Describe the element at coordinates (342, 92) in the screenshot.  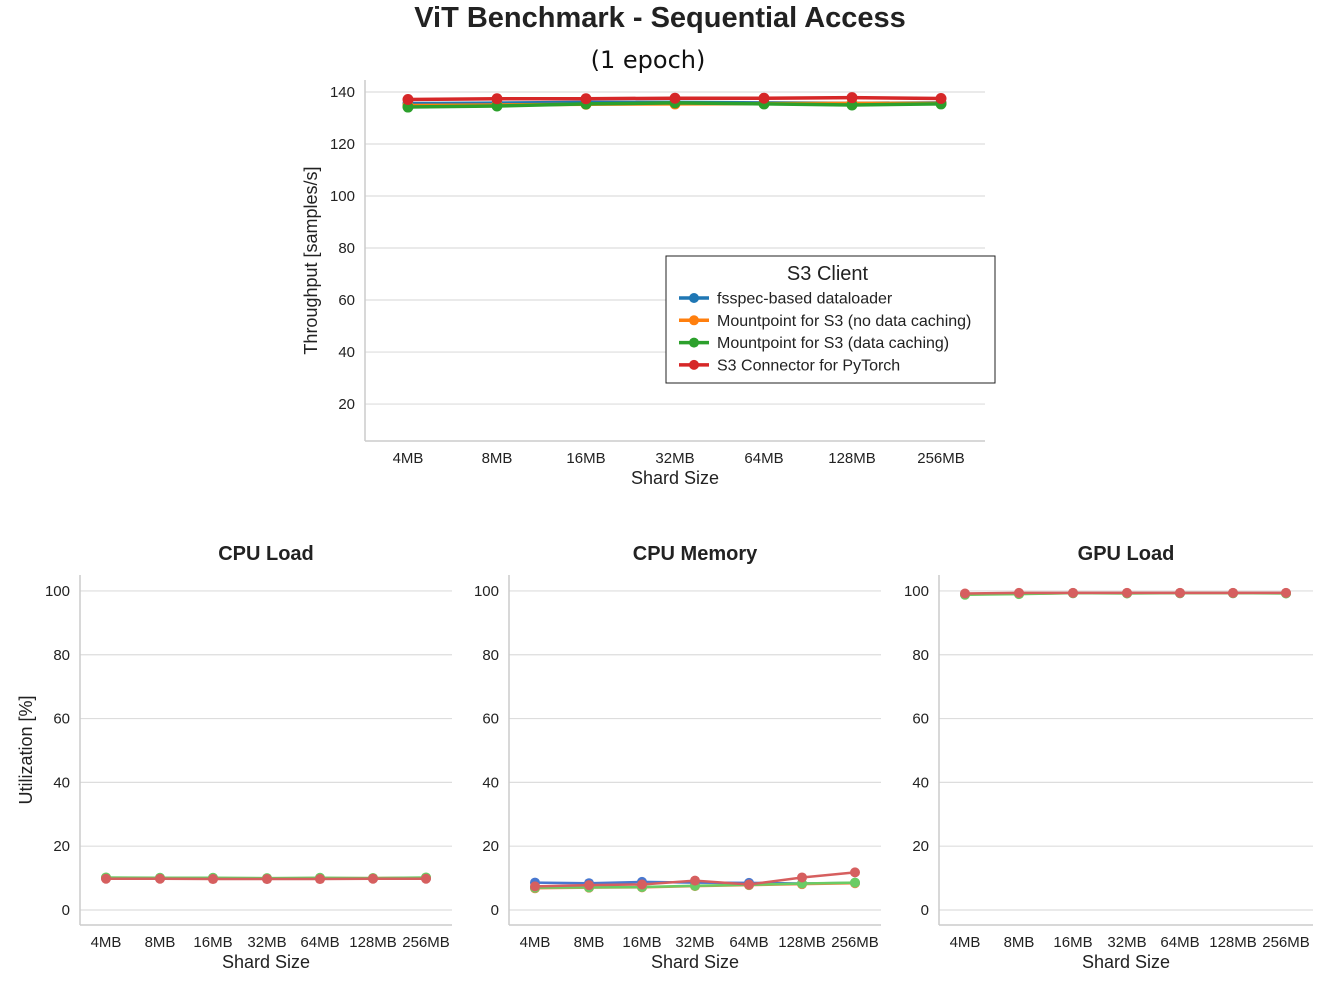
I see `y-tick-label: 140` at that location.